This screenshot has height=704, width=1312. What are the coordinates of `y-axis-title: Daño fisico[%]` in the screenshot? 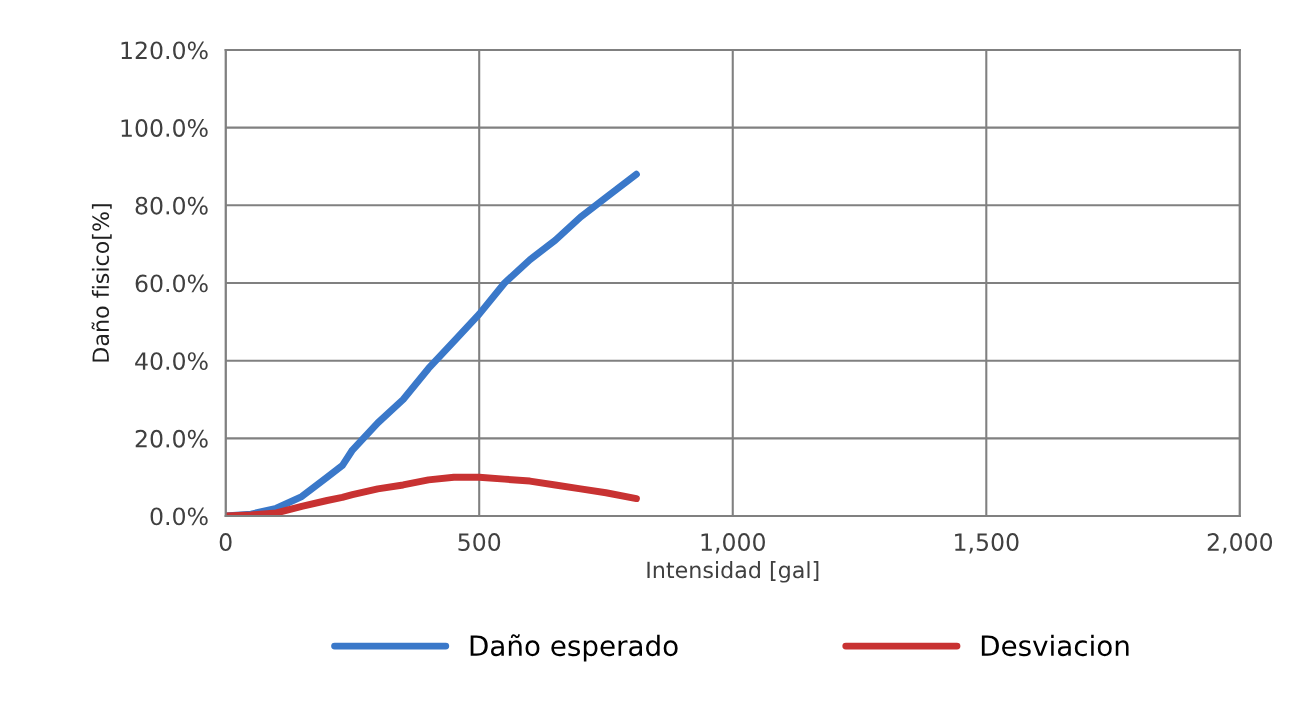 It's located at (101, 283).